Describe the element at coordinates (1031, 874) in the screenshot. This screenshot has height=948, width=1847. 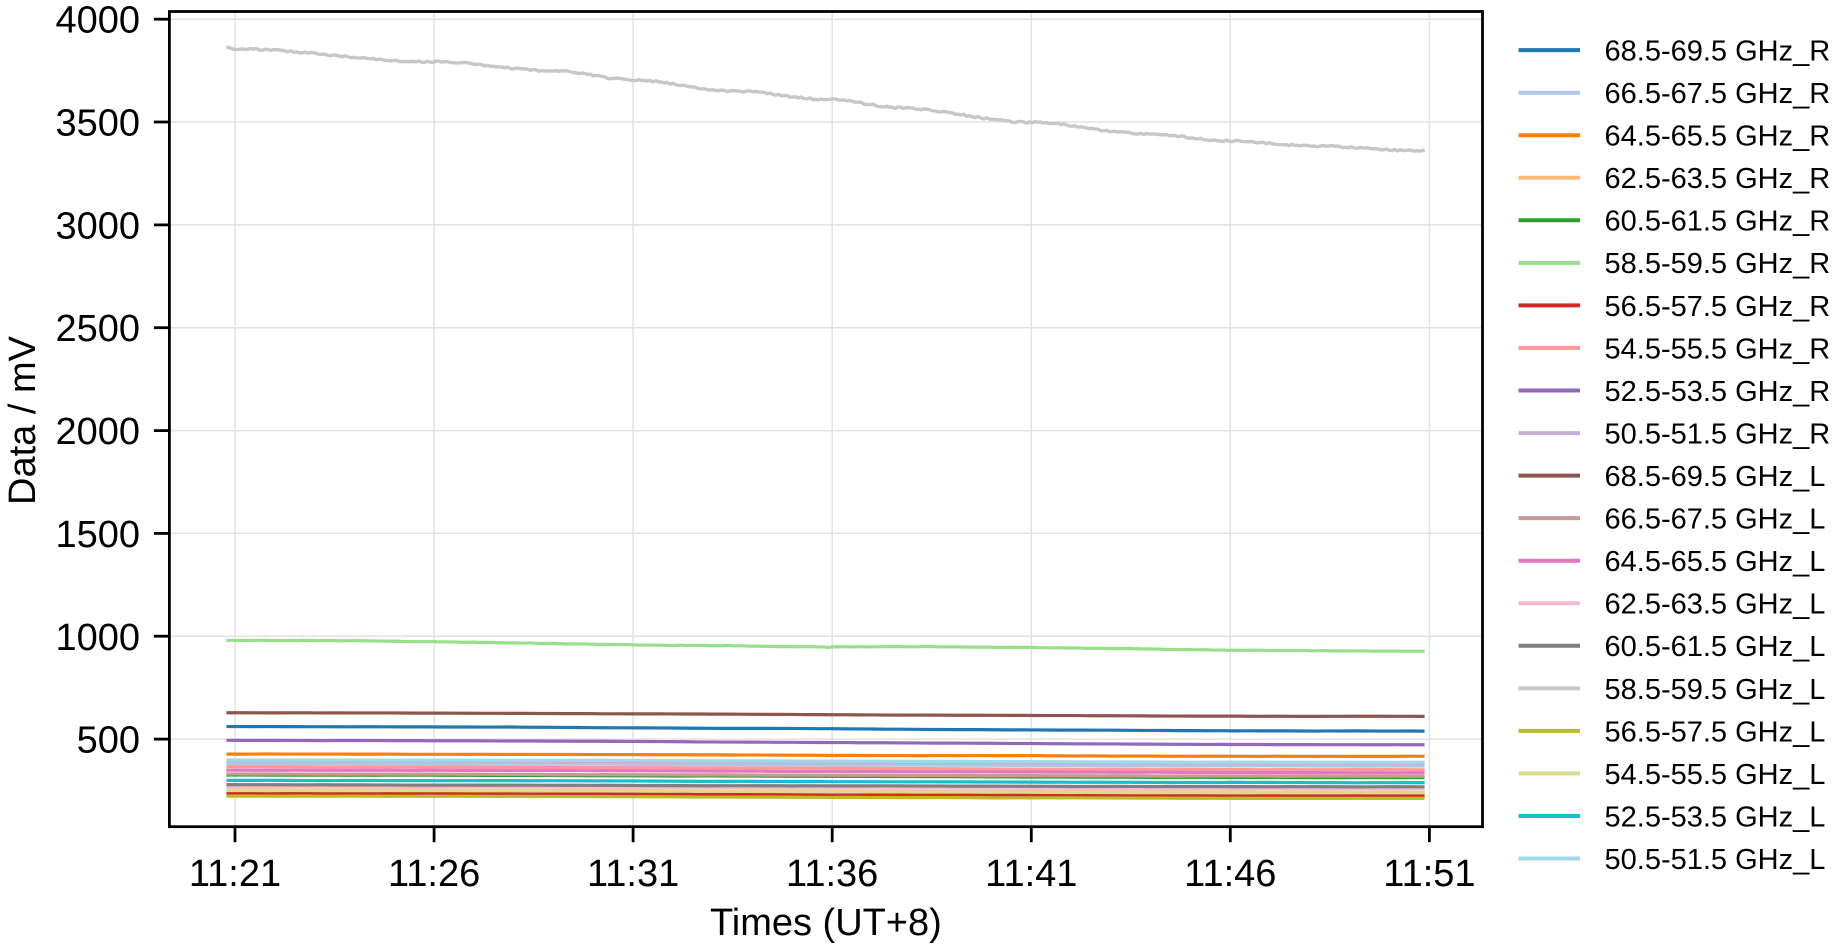
I see `svg-text: 11:41` at that location.